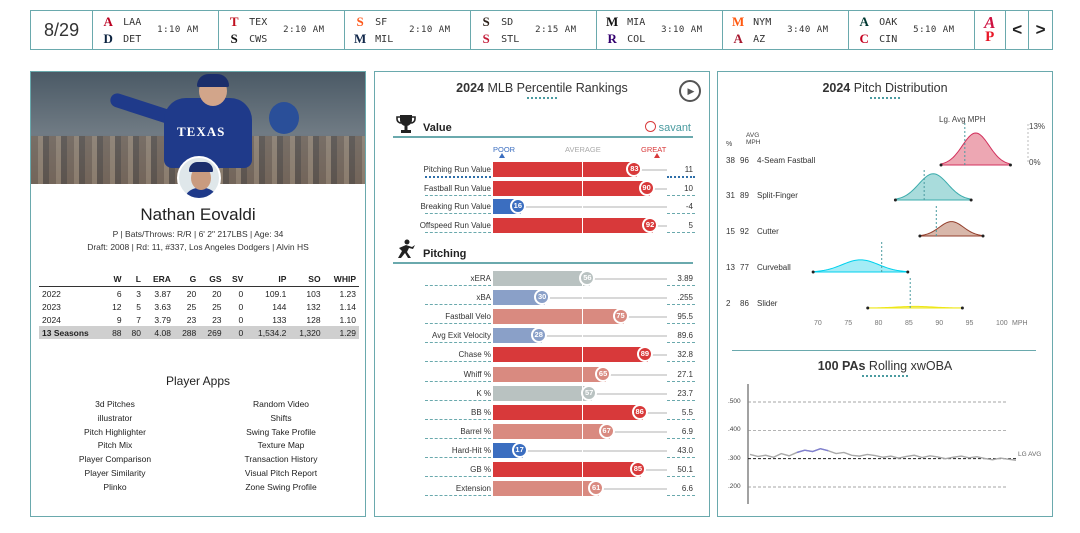 The height and width of the screenshot is (533, 1080). Describe the element at coordinates (542, 489) in the screenshot. I see `percentile-row: Extension 61 6.6` at that location.